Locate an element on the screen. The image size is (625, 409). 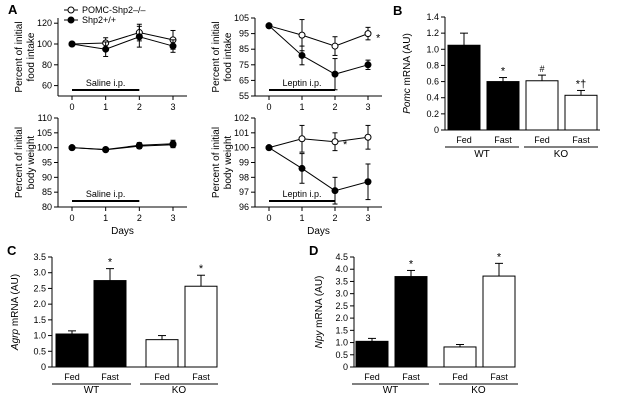
y-tick-label: 0.4 is located at coordinates (432, 98).